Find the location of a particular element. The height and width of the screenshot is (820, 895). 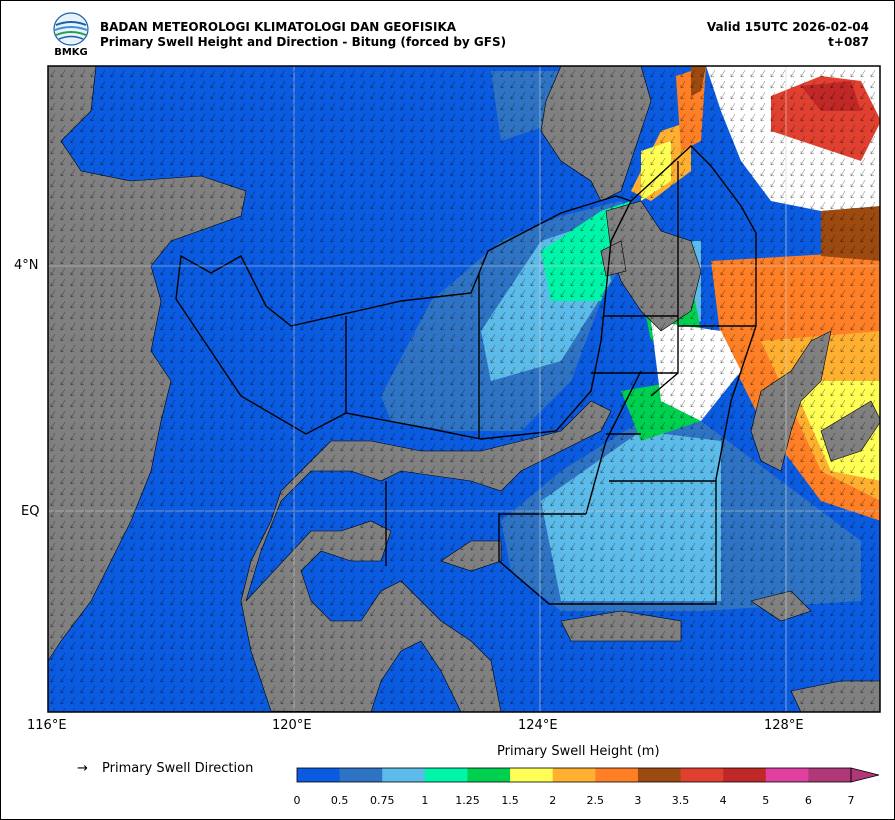

swell-zone-3-3.5-overlay is located at coordinates (850, 233).